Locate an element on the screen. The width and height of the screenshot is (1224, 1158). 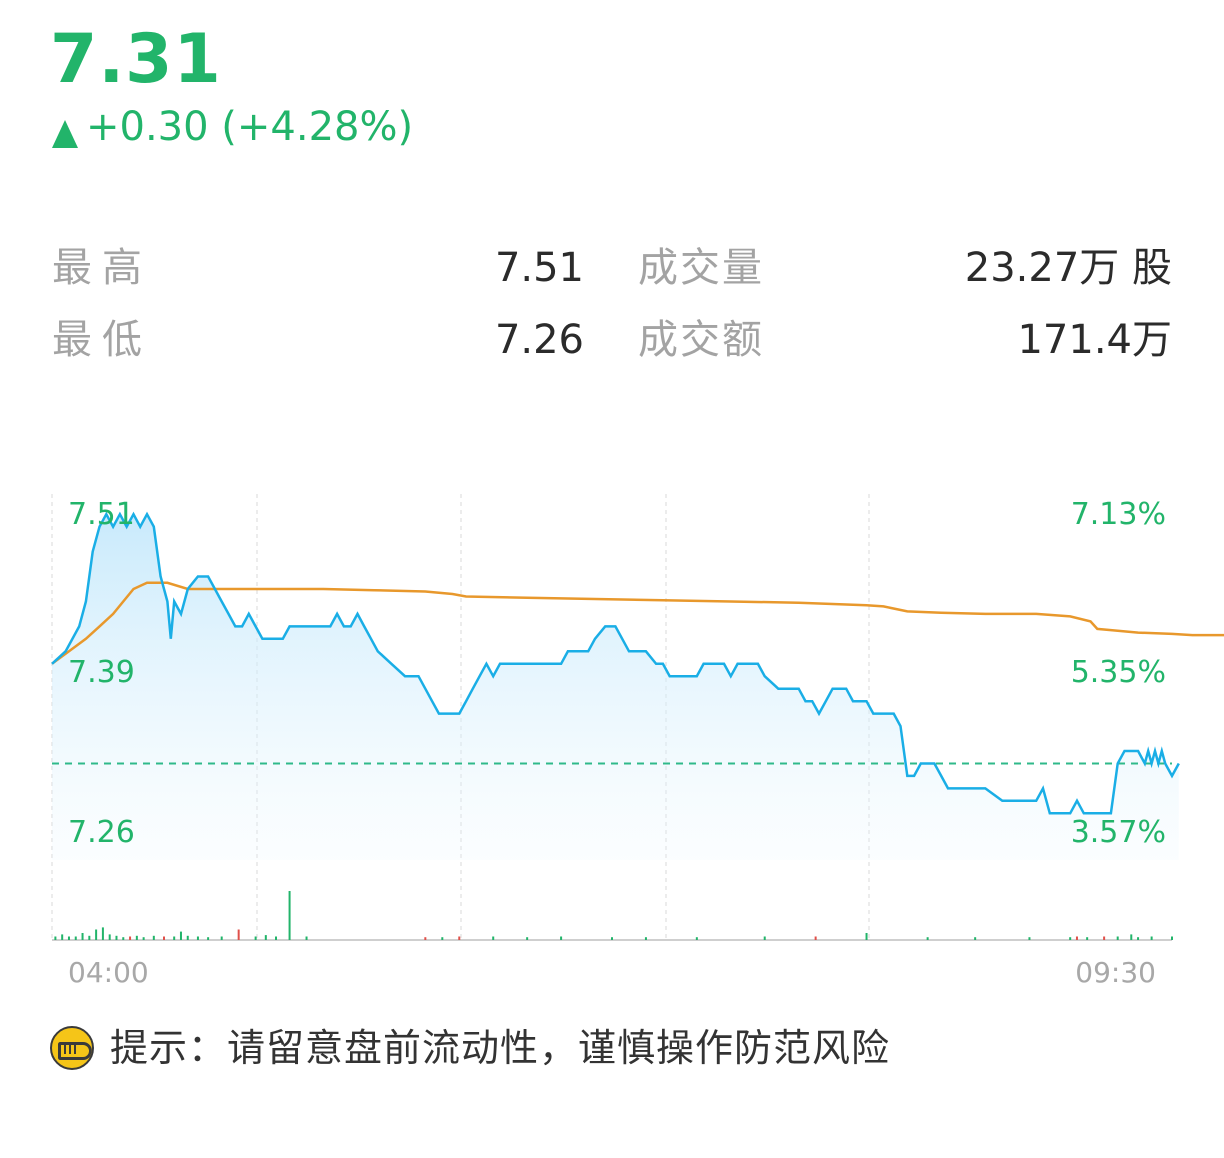
low-value: 7.26 is located at coordinates (539, 340).